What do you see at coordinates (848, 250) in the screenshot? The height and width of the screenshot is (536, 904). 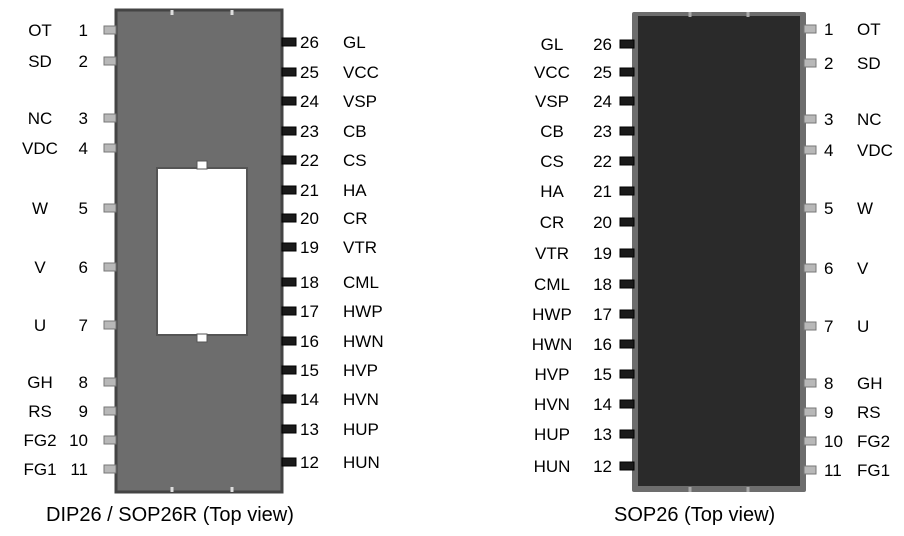 I see `right-pin-group: 1 OT 2 SD 3 NC 4 VDC 5 W 6 V 7 U 8 GH 9 RS 10 FG2 11 FG1` at bounding box center [848, 250].